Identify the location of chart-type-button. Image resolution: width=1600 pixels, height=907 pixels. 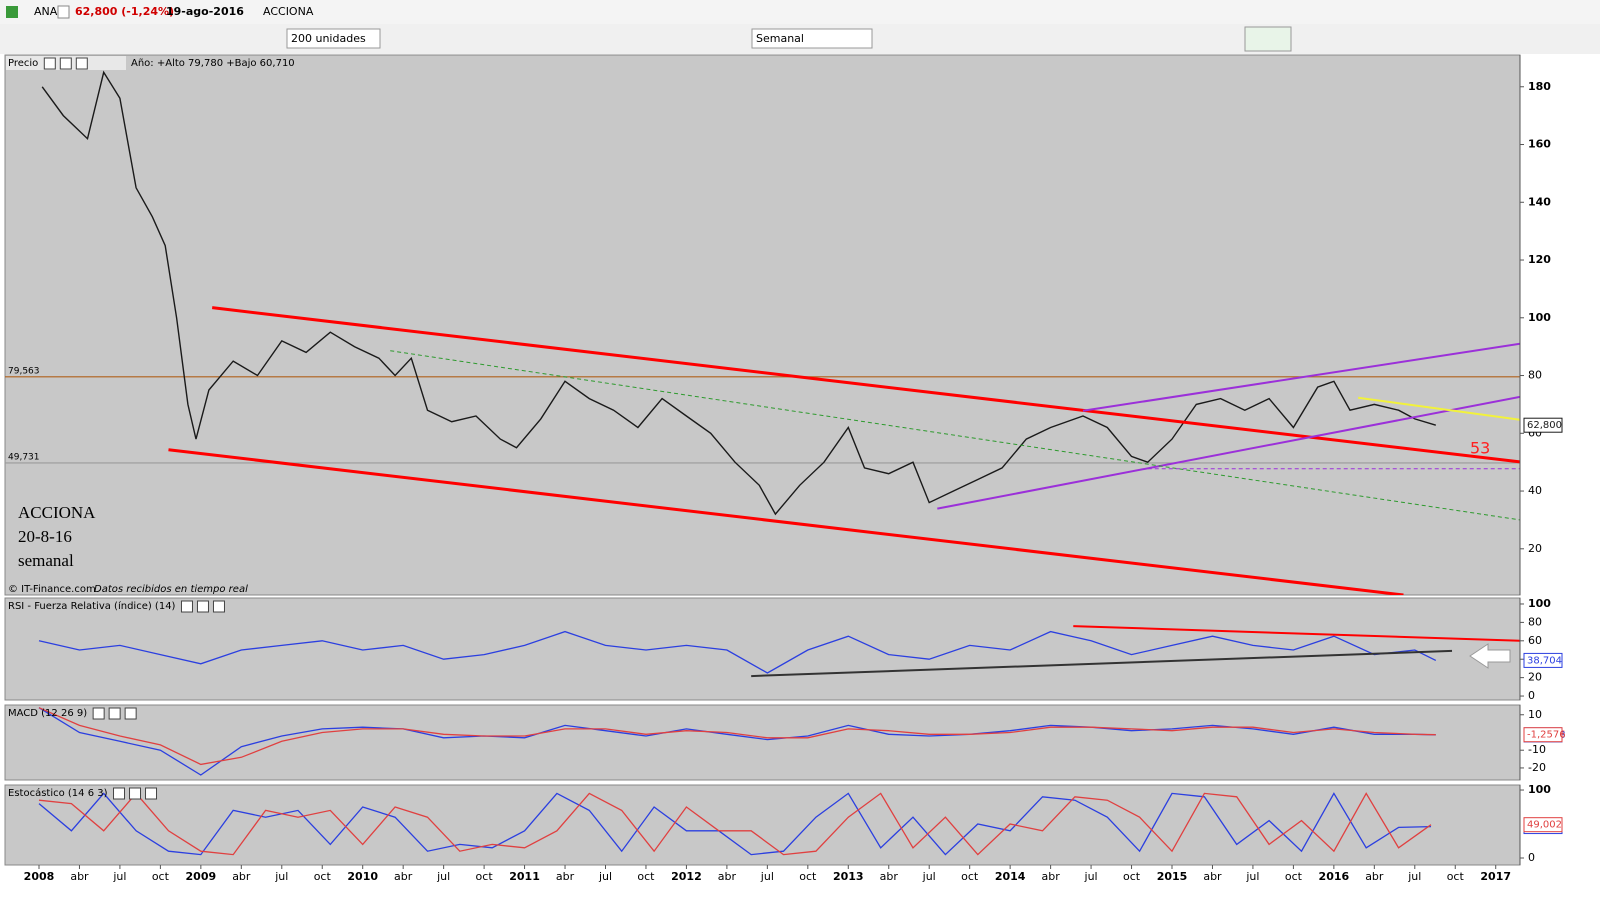
(1268, 39).